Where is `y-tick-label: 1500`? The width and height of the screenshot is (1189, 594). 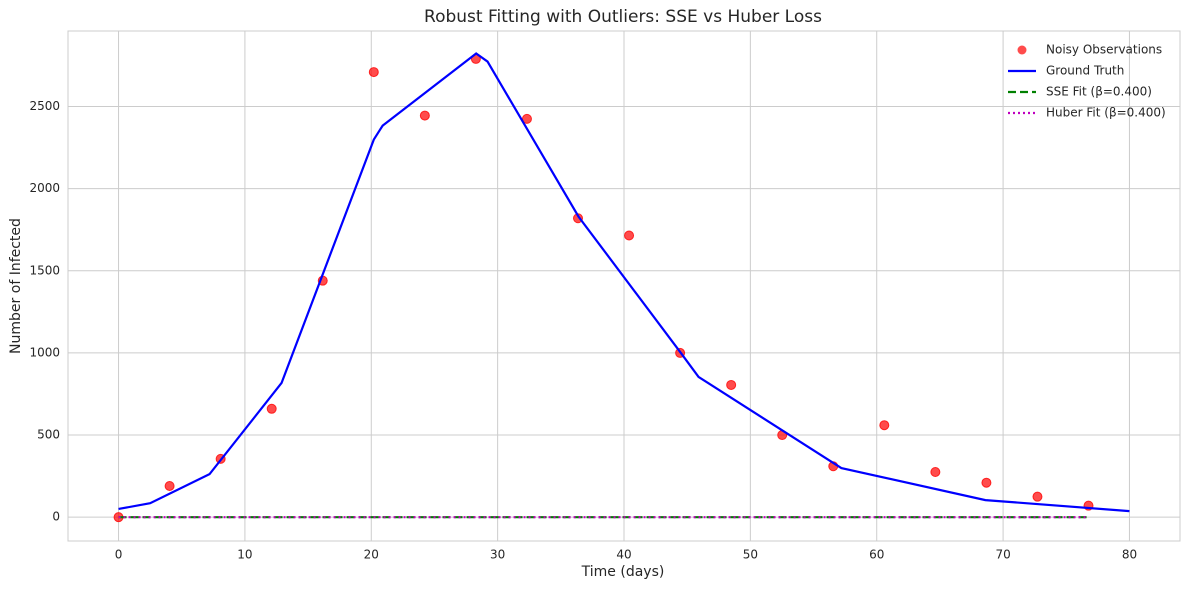 y-tick-label: 1500 is located at coordinates (44, 270).